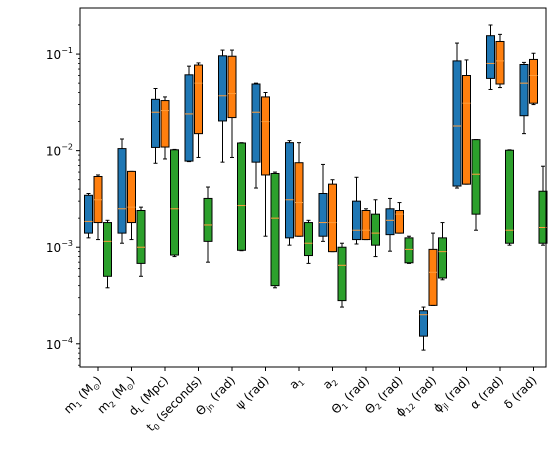  What do you see at coordinates (63, 195) in the screenshot?
I see `y-axis: 10⁻⁴ 10⁻³ 10⁻² 10⁻¹` at bounding box center [63, 195].